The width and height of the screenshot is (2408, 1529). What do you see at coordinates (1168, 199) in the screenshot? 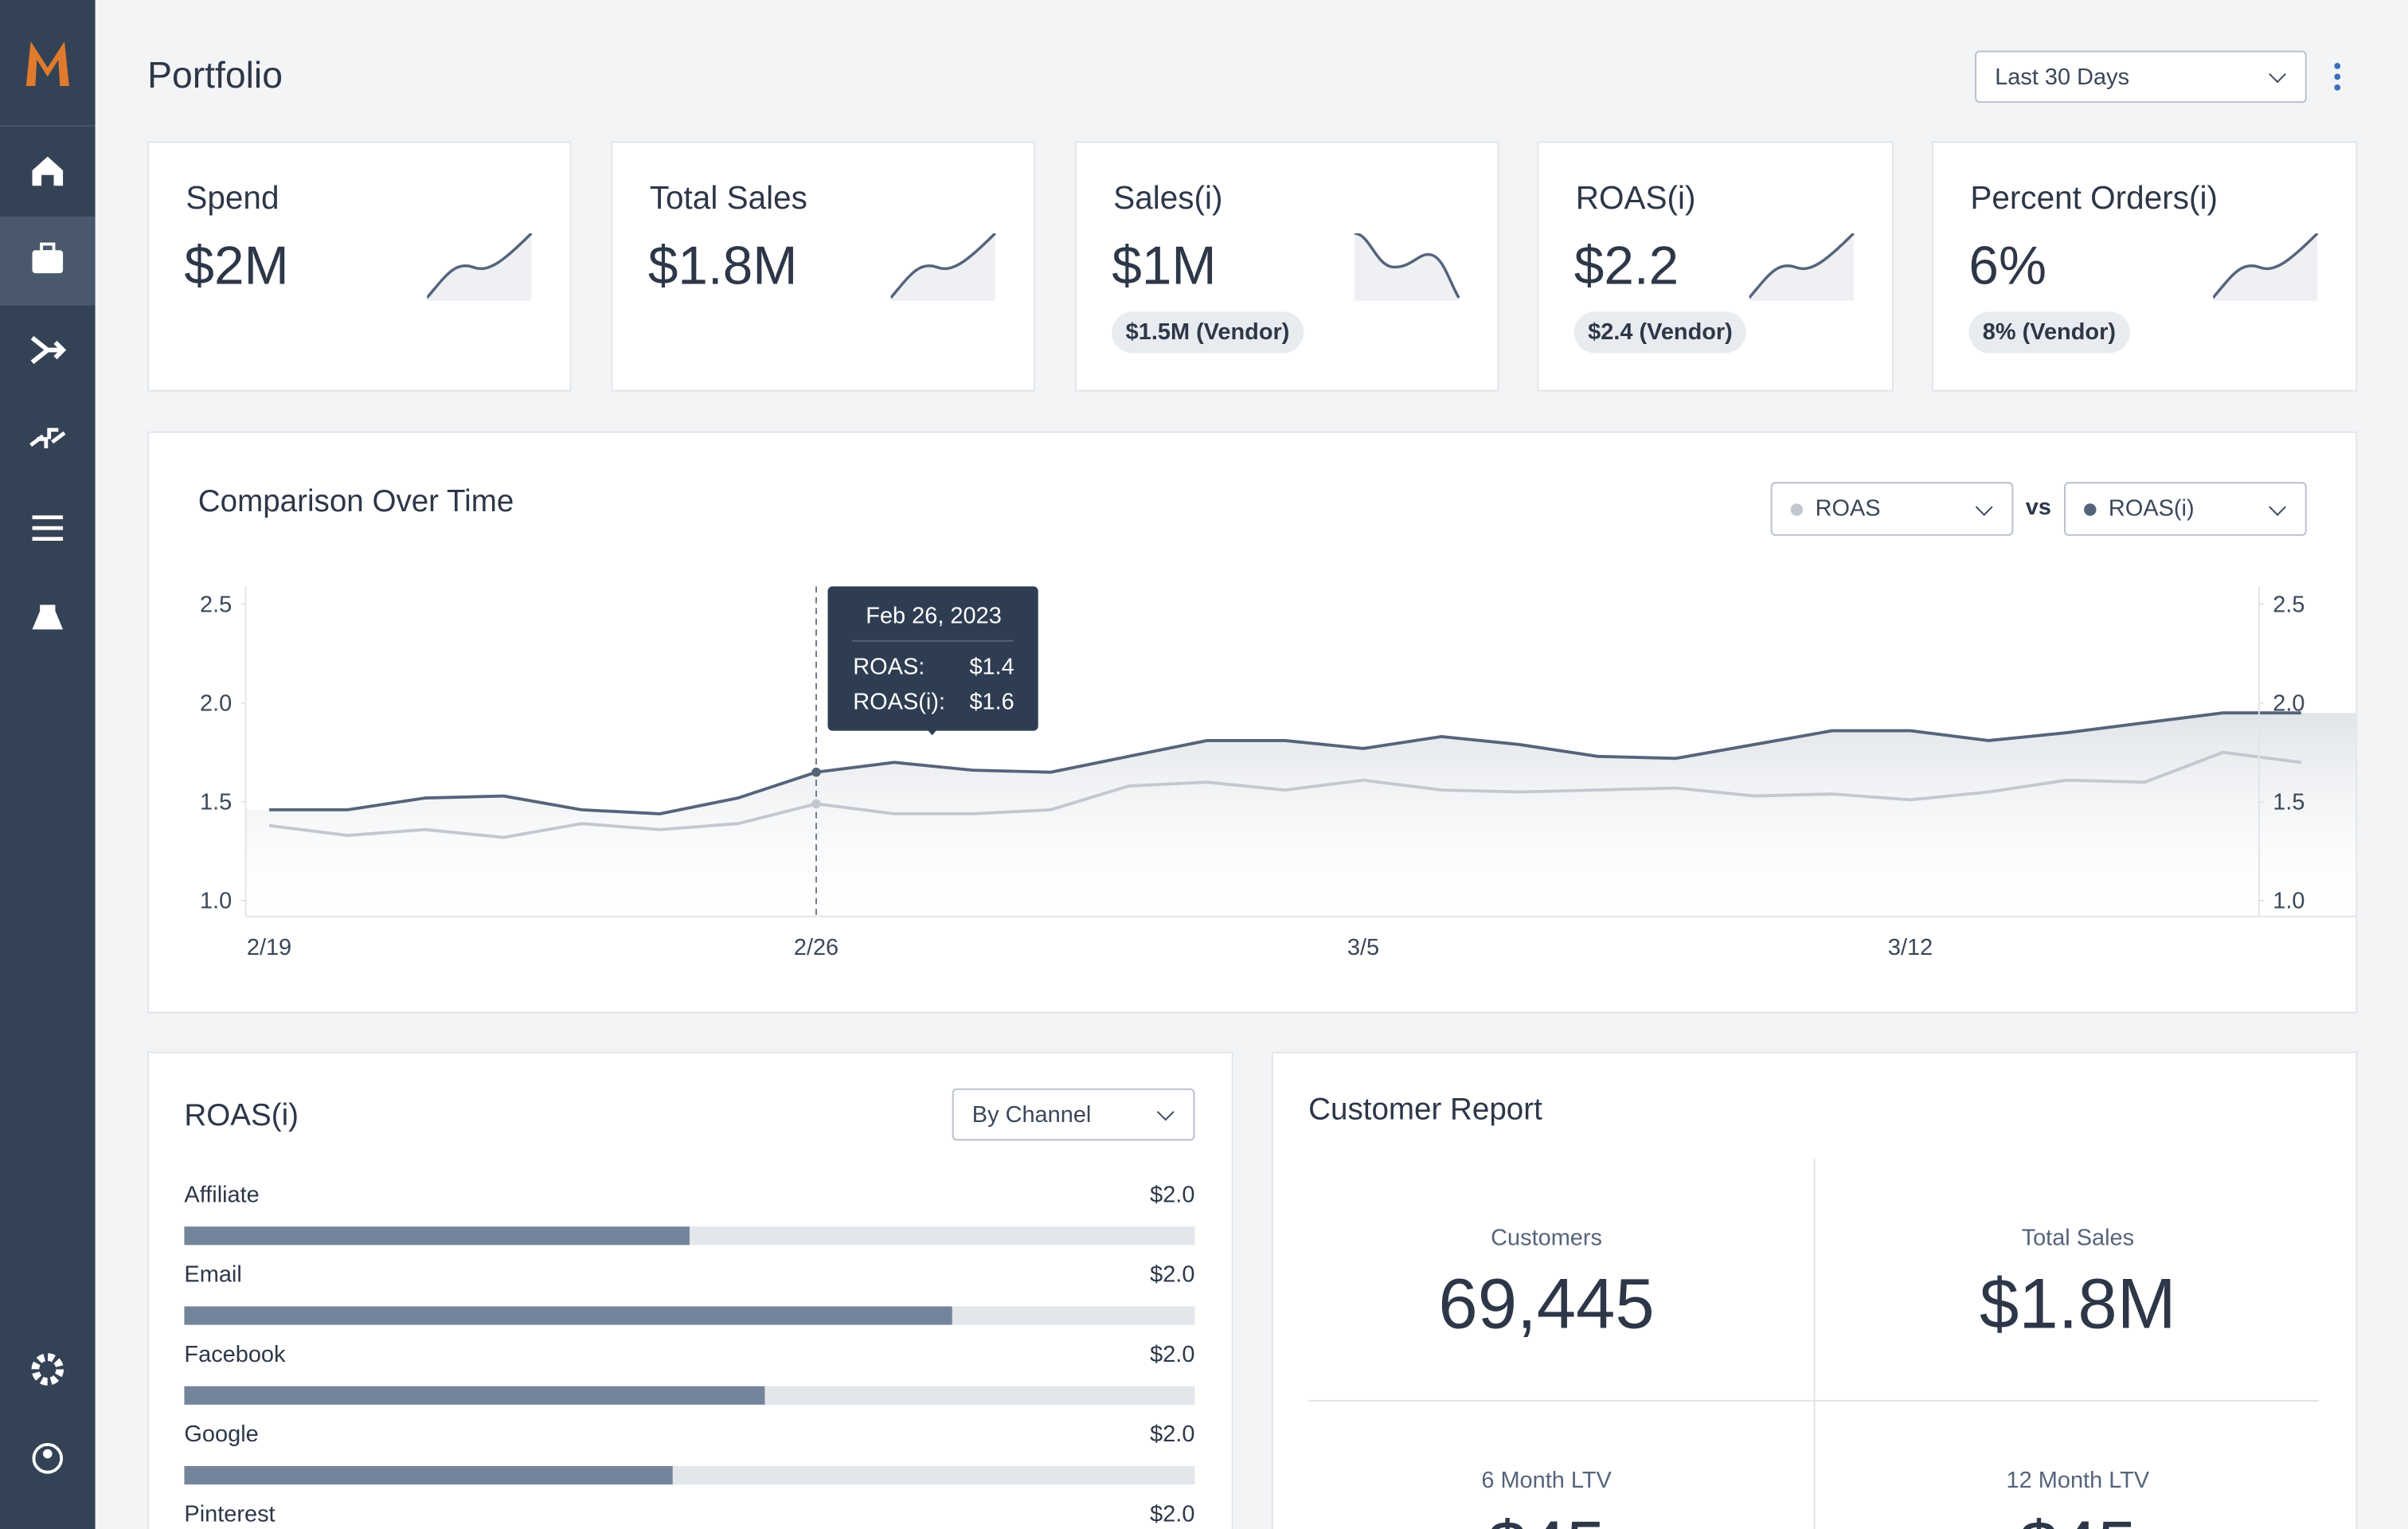
I see `kpi-label: Sales(i)` at bounding box center [1168, 199].